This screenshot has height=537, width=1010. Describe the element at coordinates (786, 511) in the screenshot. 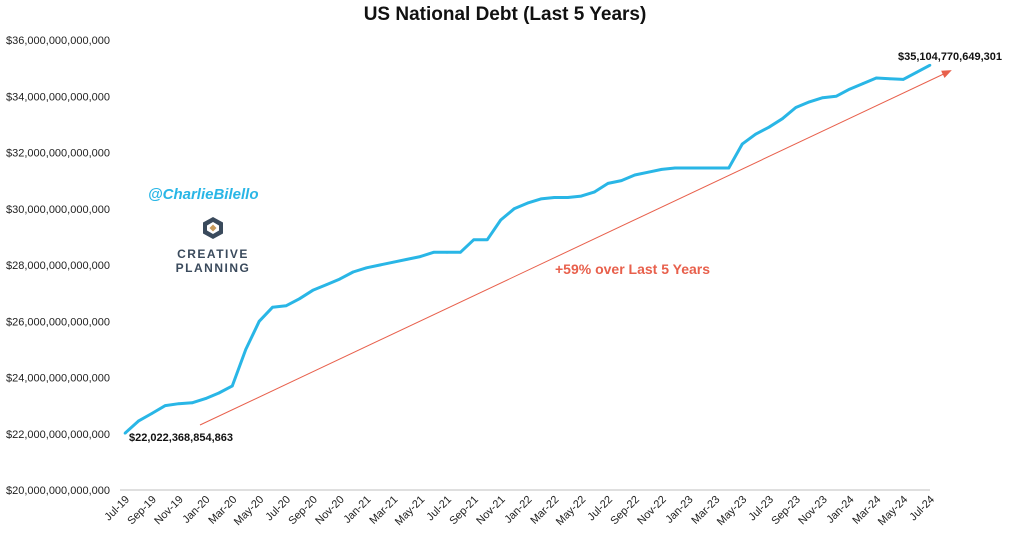

I see `x-tick-label: Sep-23` at that location.